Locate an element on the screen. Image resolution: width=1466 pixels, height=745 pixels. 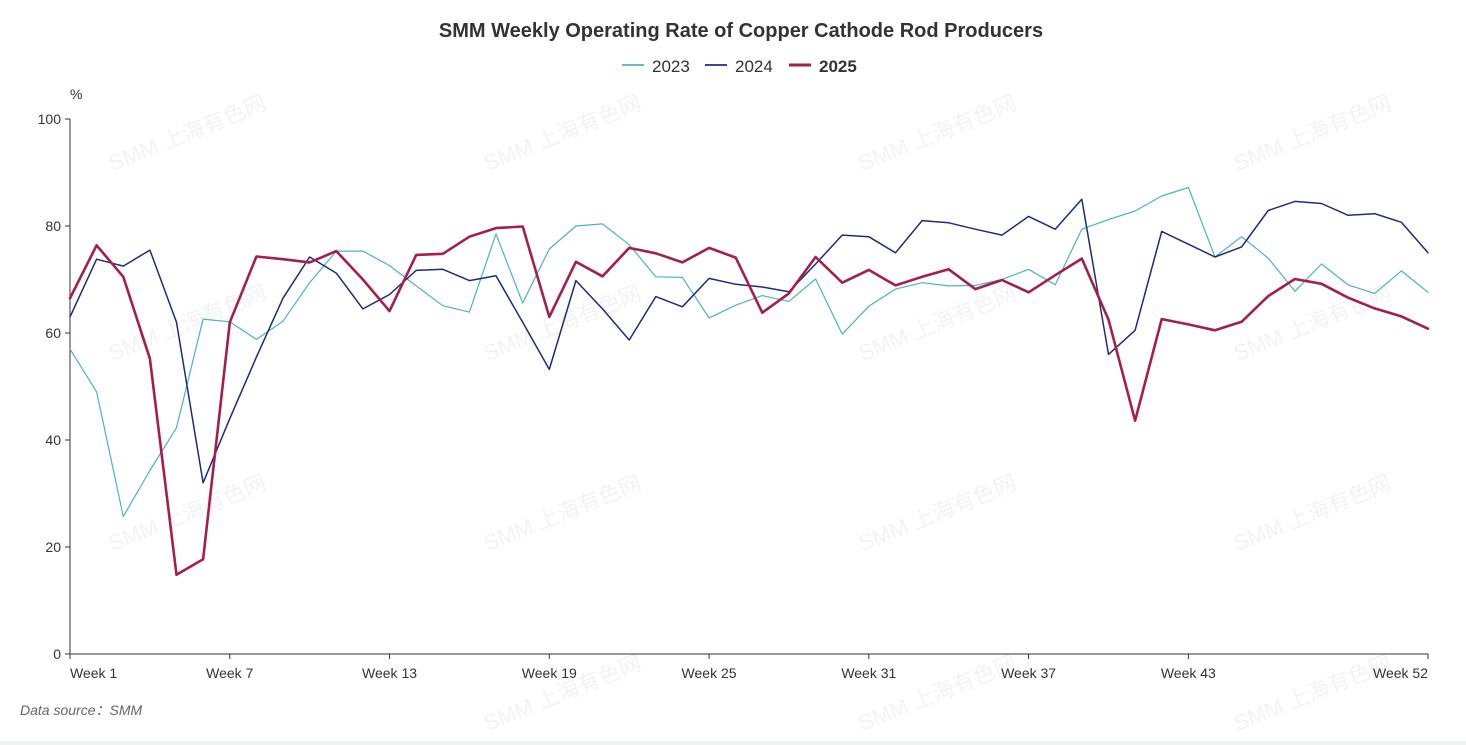
x-tick-label: Week 31 is located at coordinates (868, 673).